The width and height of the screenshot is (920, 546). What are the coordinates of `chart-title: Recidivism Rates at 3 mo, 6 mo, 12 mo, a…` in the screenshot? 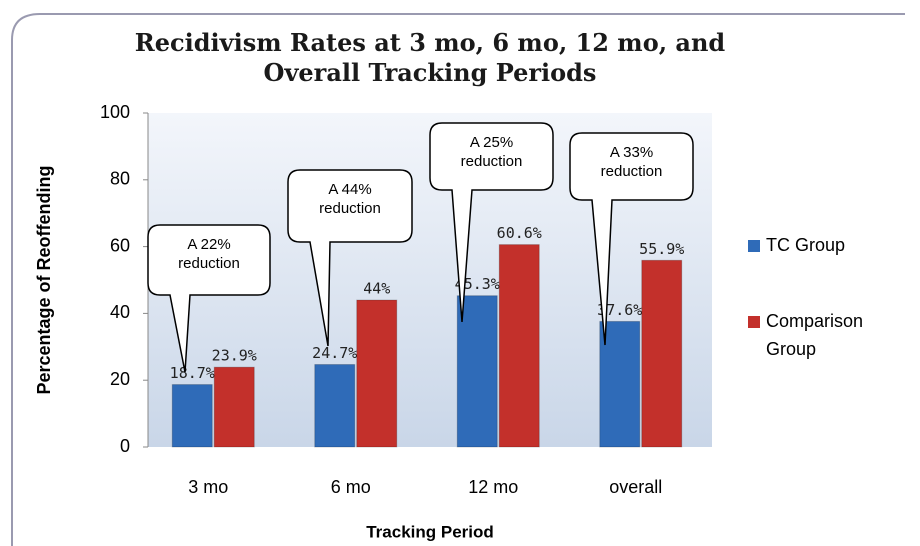 It's located at (430, 57).